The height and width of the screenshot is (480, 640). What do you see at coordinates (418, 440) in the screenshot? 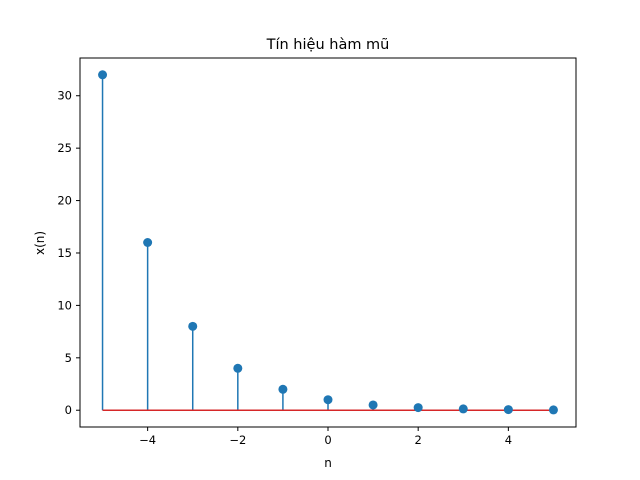
I see `x-tick-label: 2` at bounding box center [418, 440].